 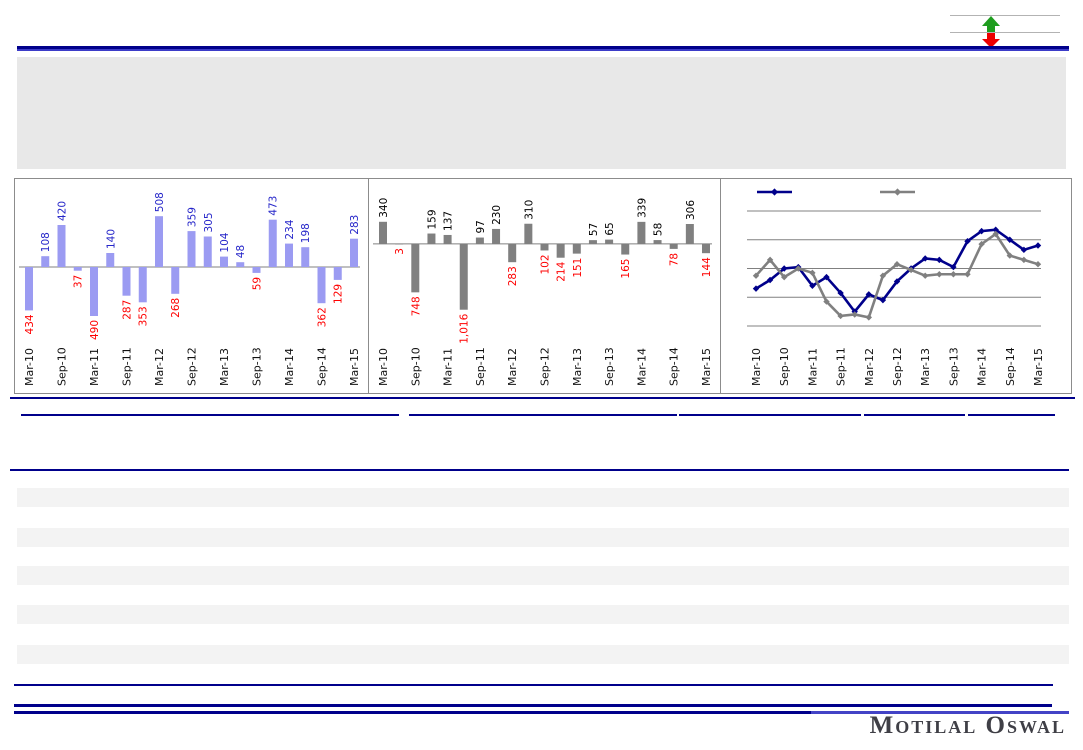 I want to click on indicator-arrows, so click(x=991, y=32).